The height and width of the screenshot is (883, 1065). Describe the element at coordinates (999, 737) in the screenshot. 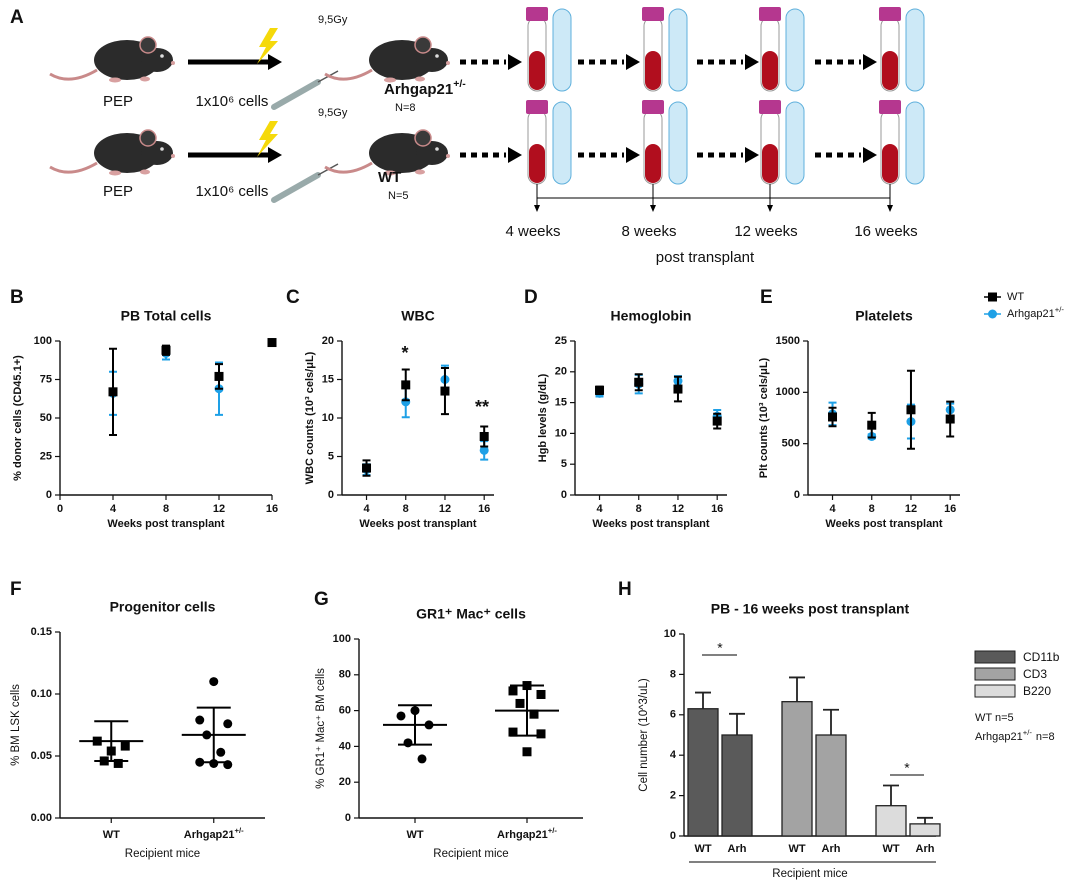

I see `note-base: Arhgap21` at that location.